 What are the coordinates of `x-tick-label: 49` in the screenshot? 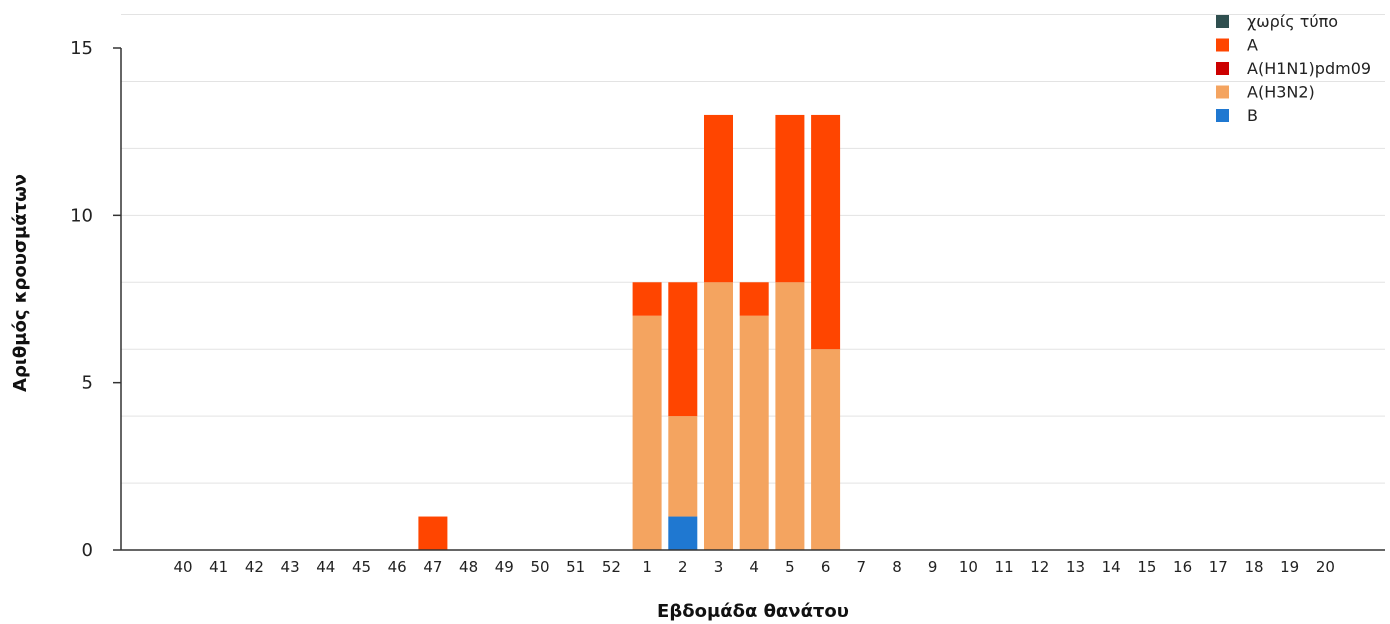 It's located at (504, 567).